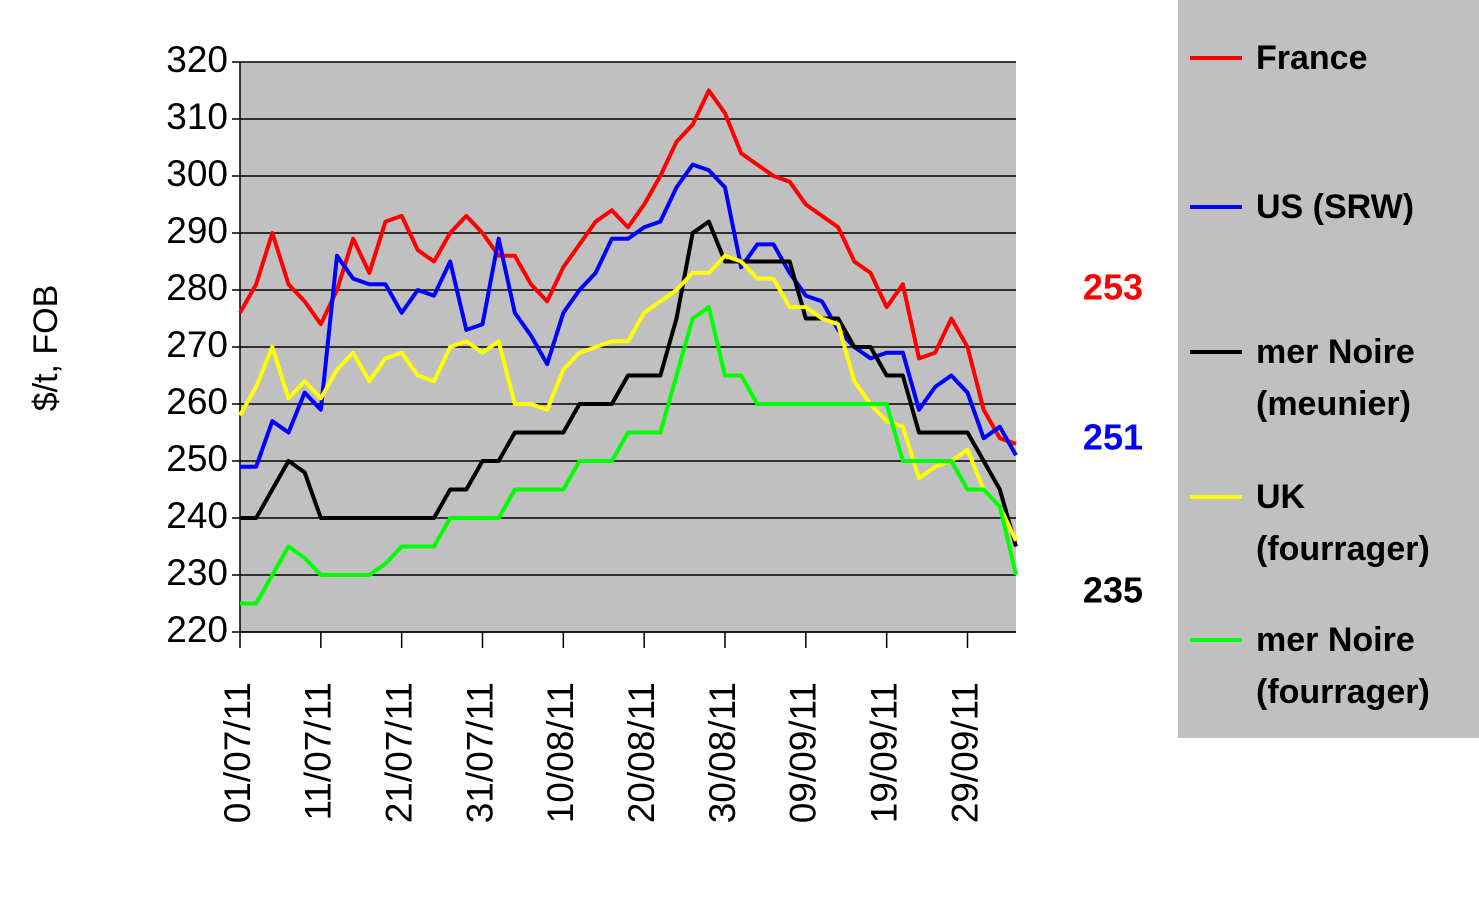  Describe the element at coordinates (1335, 378) in the screenshot. I see `legend-label: mer Noire (meunier)` at that location.